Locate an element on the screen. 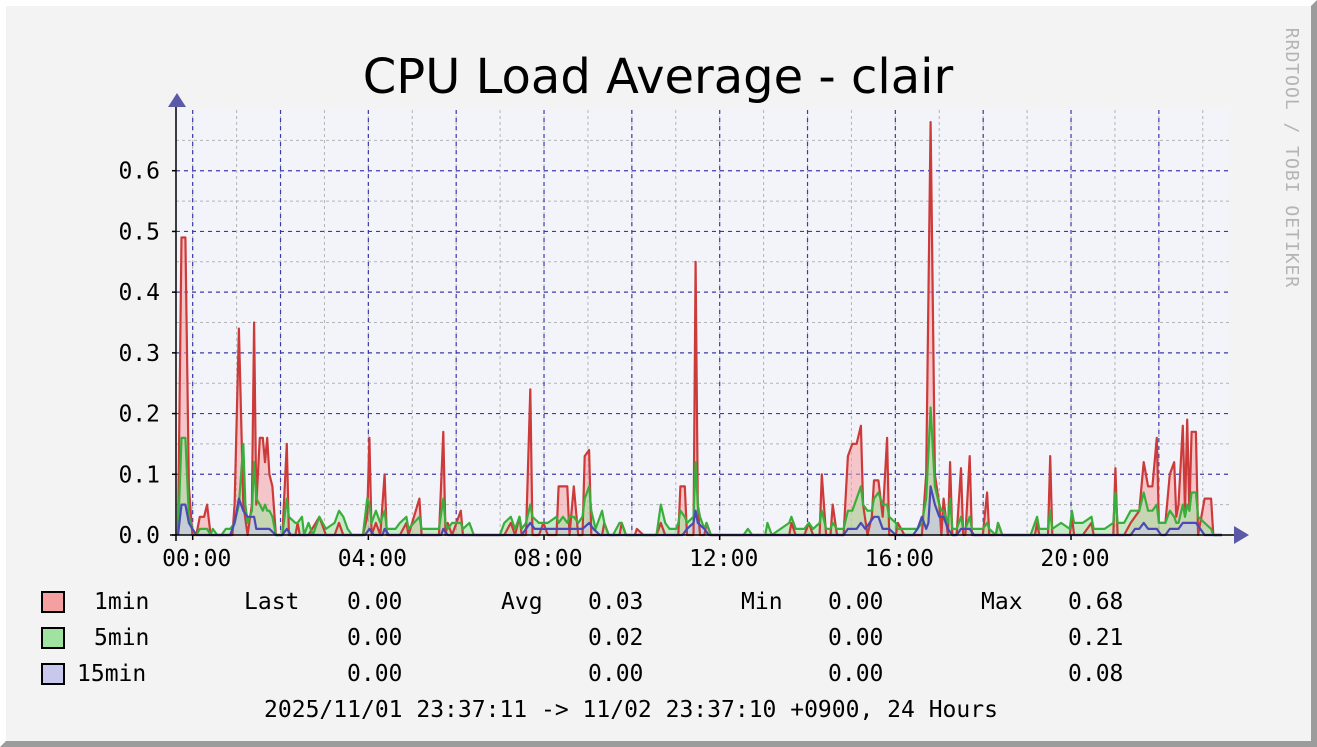 Image resolution: width=1317 pixels, height=747 pixels. x-tick-label: 16:00 is located at coordinates (899, 559).